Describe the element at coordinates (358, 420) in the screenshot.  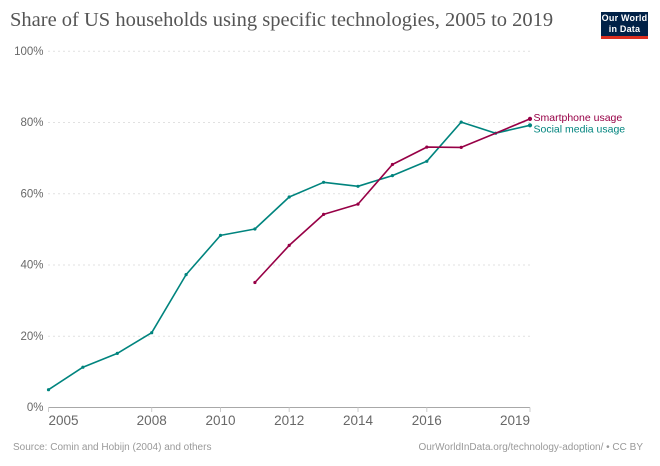
I see `svg-text: 2014` at that location.